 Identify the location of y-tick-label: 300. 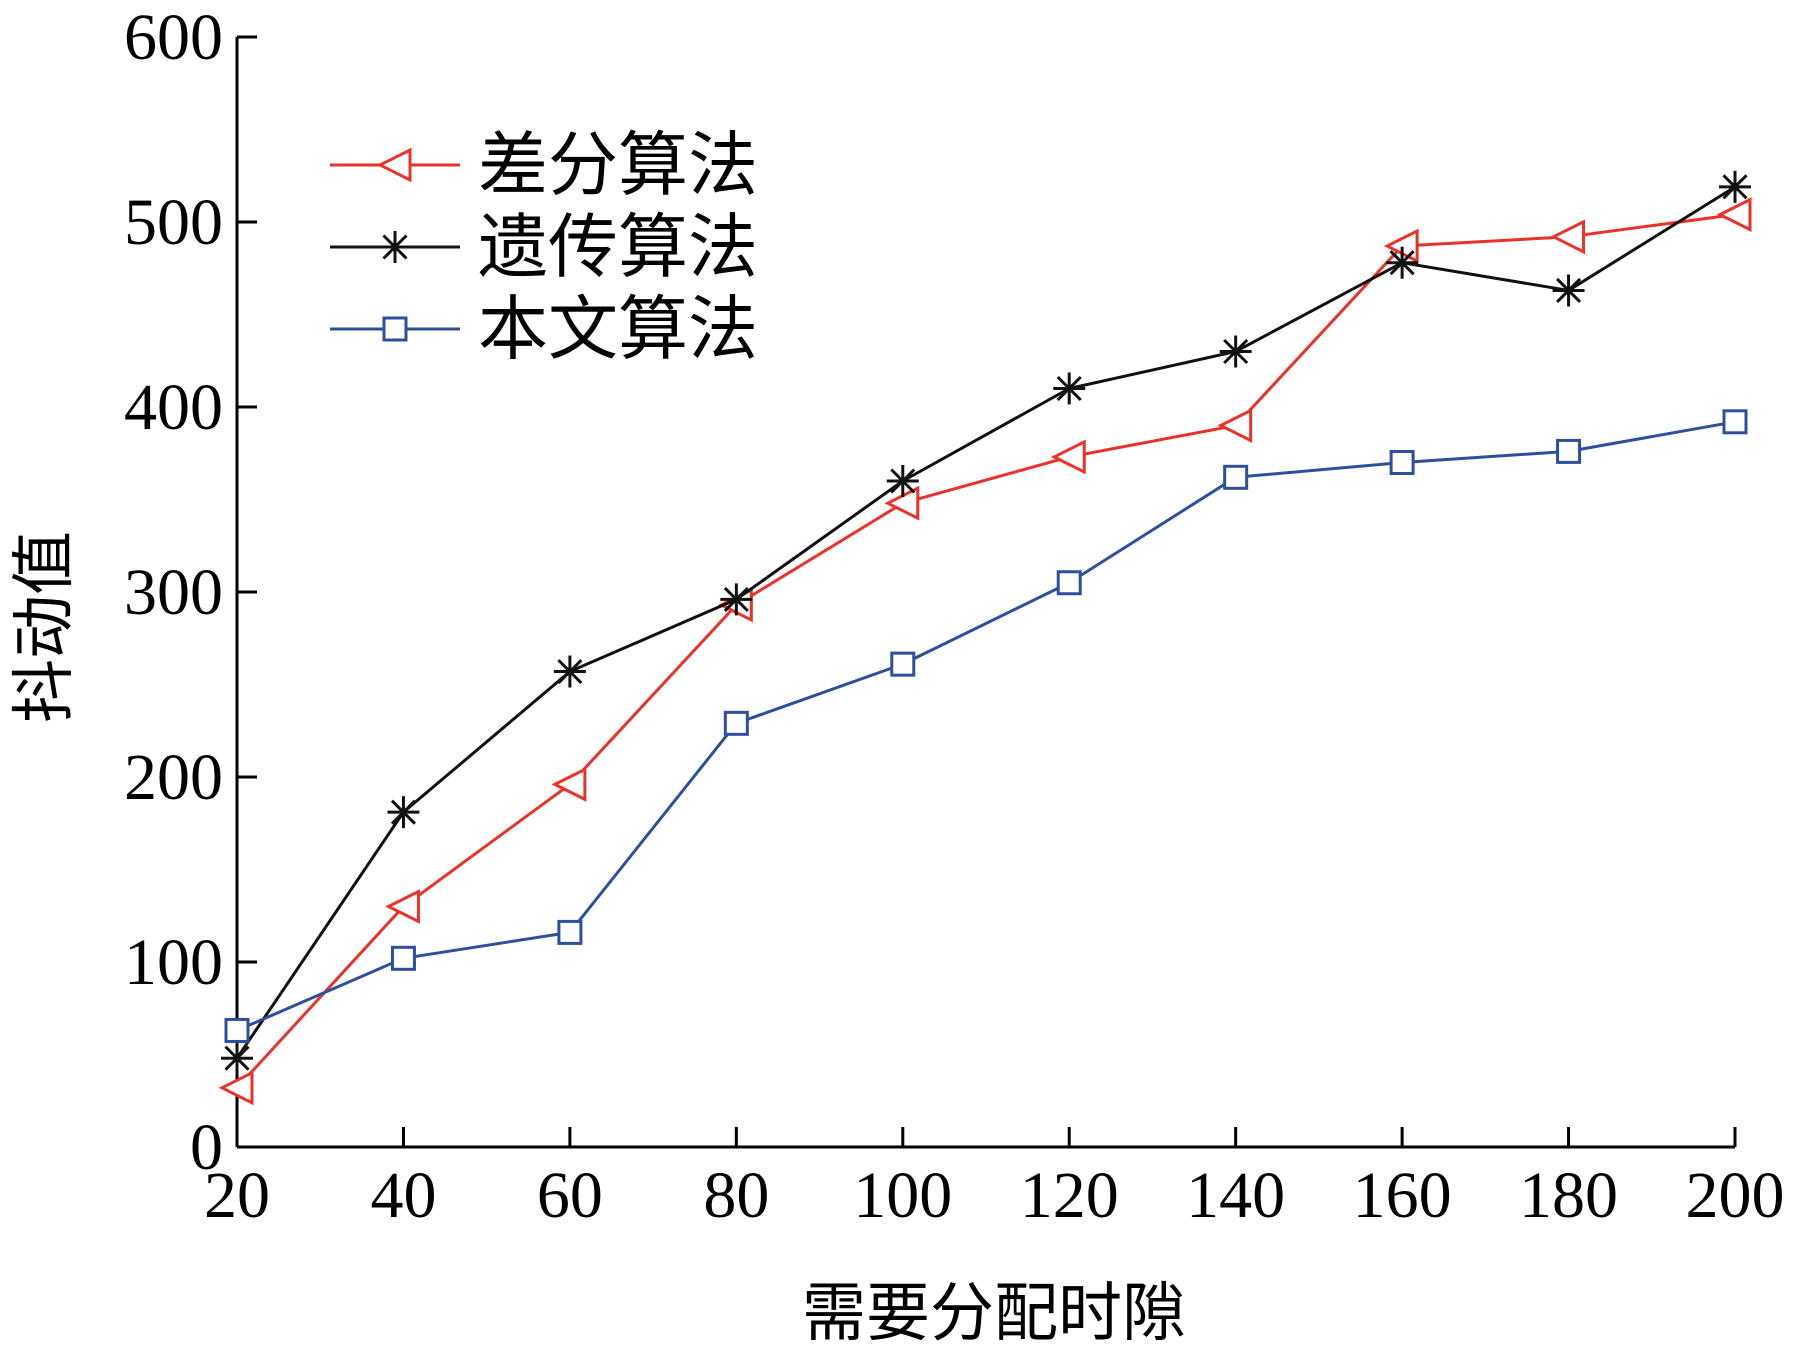
(173, 592).